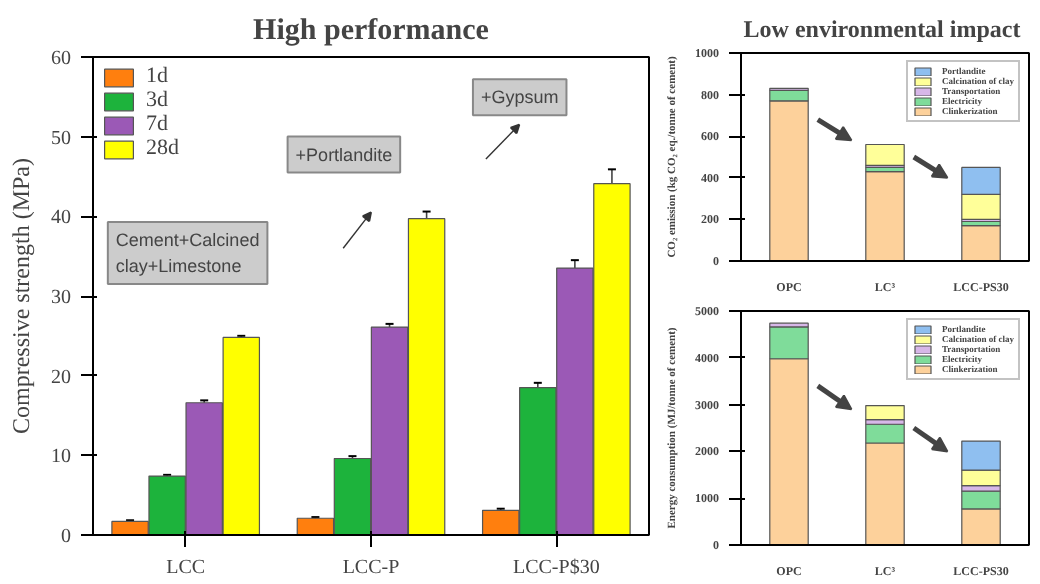 The width and height of the screenshot is (1040, 584). Describe the element at coordinates (186, 568) in the screenshot. I see `x-tick-label: LCC` at that location.